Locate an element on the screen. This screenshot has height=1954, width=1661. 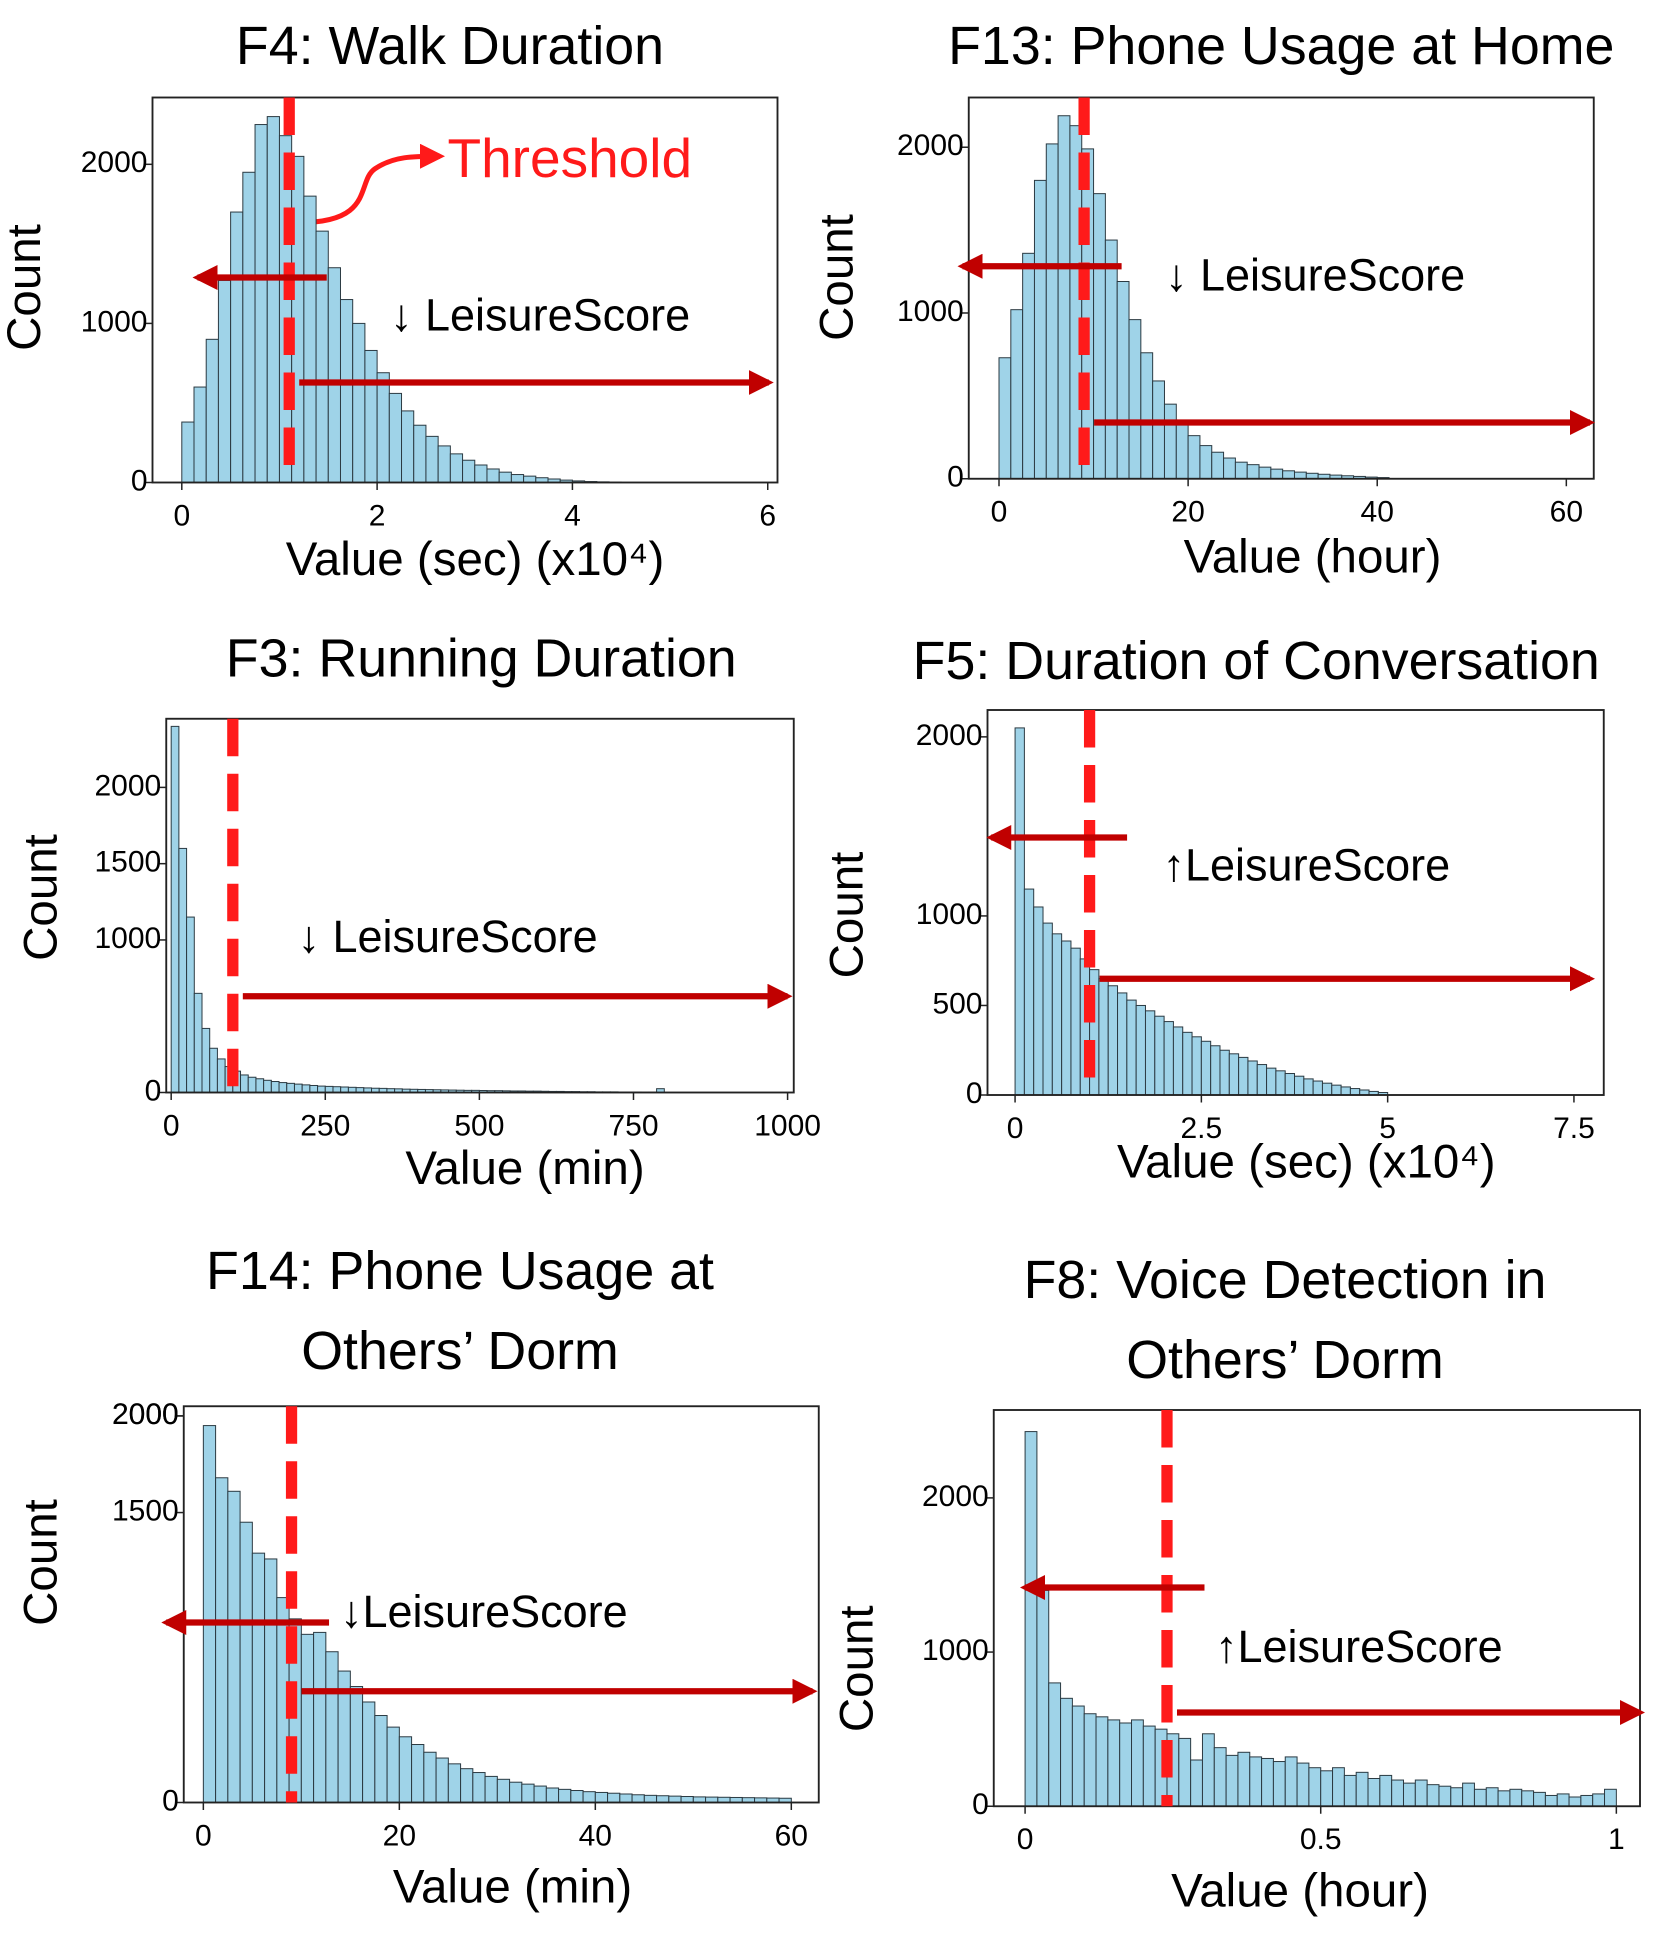
x-tick-label: 20 is located at coordinates (1187, 512).